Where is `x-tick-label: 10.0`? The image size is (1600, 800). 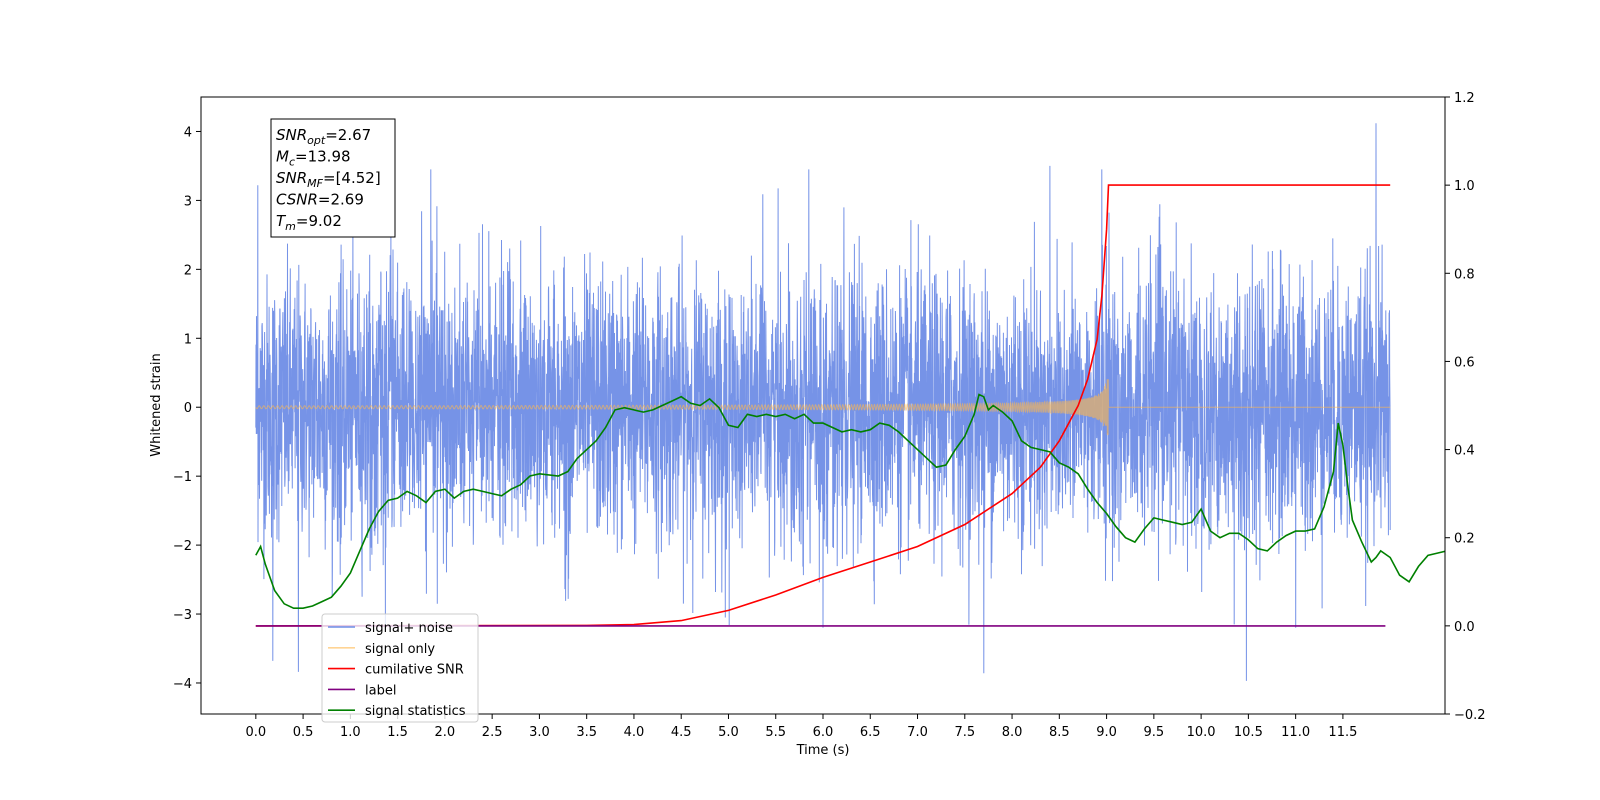 x-tick-label: 10.0 is located at coordinates (1201, 732).